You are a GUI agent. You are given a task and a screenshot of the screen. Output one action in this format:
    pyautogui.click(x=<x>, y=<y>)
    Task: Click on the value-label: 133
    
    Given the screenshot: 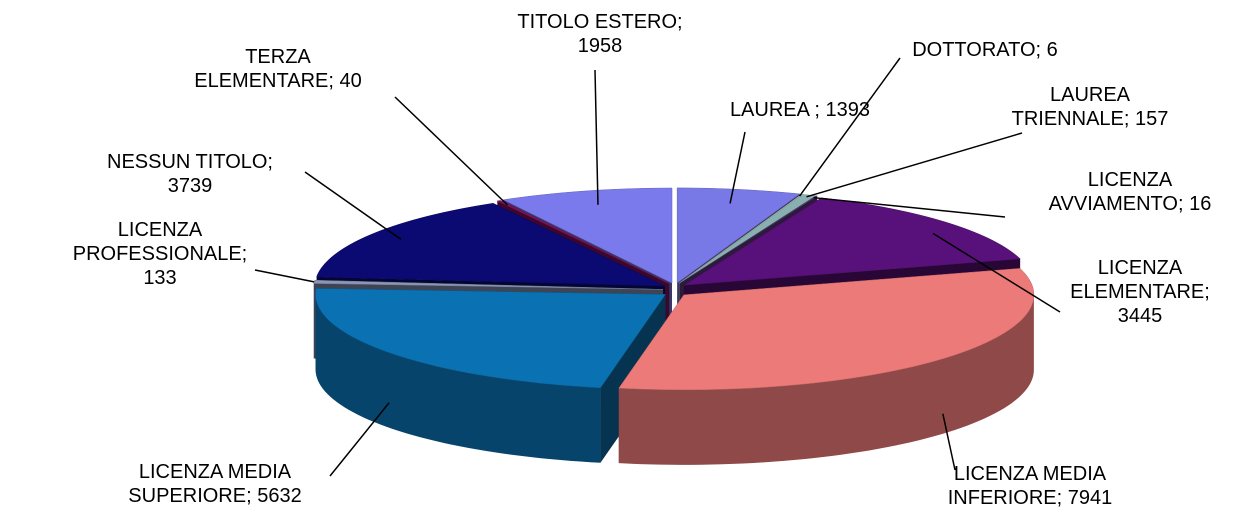 What is the action you would take?
    pyautogui.click(x=160, y=278)
    